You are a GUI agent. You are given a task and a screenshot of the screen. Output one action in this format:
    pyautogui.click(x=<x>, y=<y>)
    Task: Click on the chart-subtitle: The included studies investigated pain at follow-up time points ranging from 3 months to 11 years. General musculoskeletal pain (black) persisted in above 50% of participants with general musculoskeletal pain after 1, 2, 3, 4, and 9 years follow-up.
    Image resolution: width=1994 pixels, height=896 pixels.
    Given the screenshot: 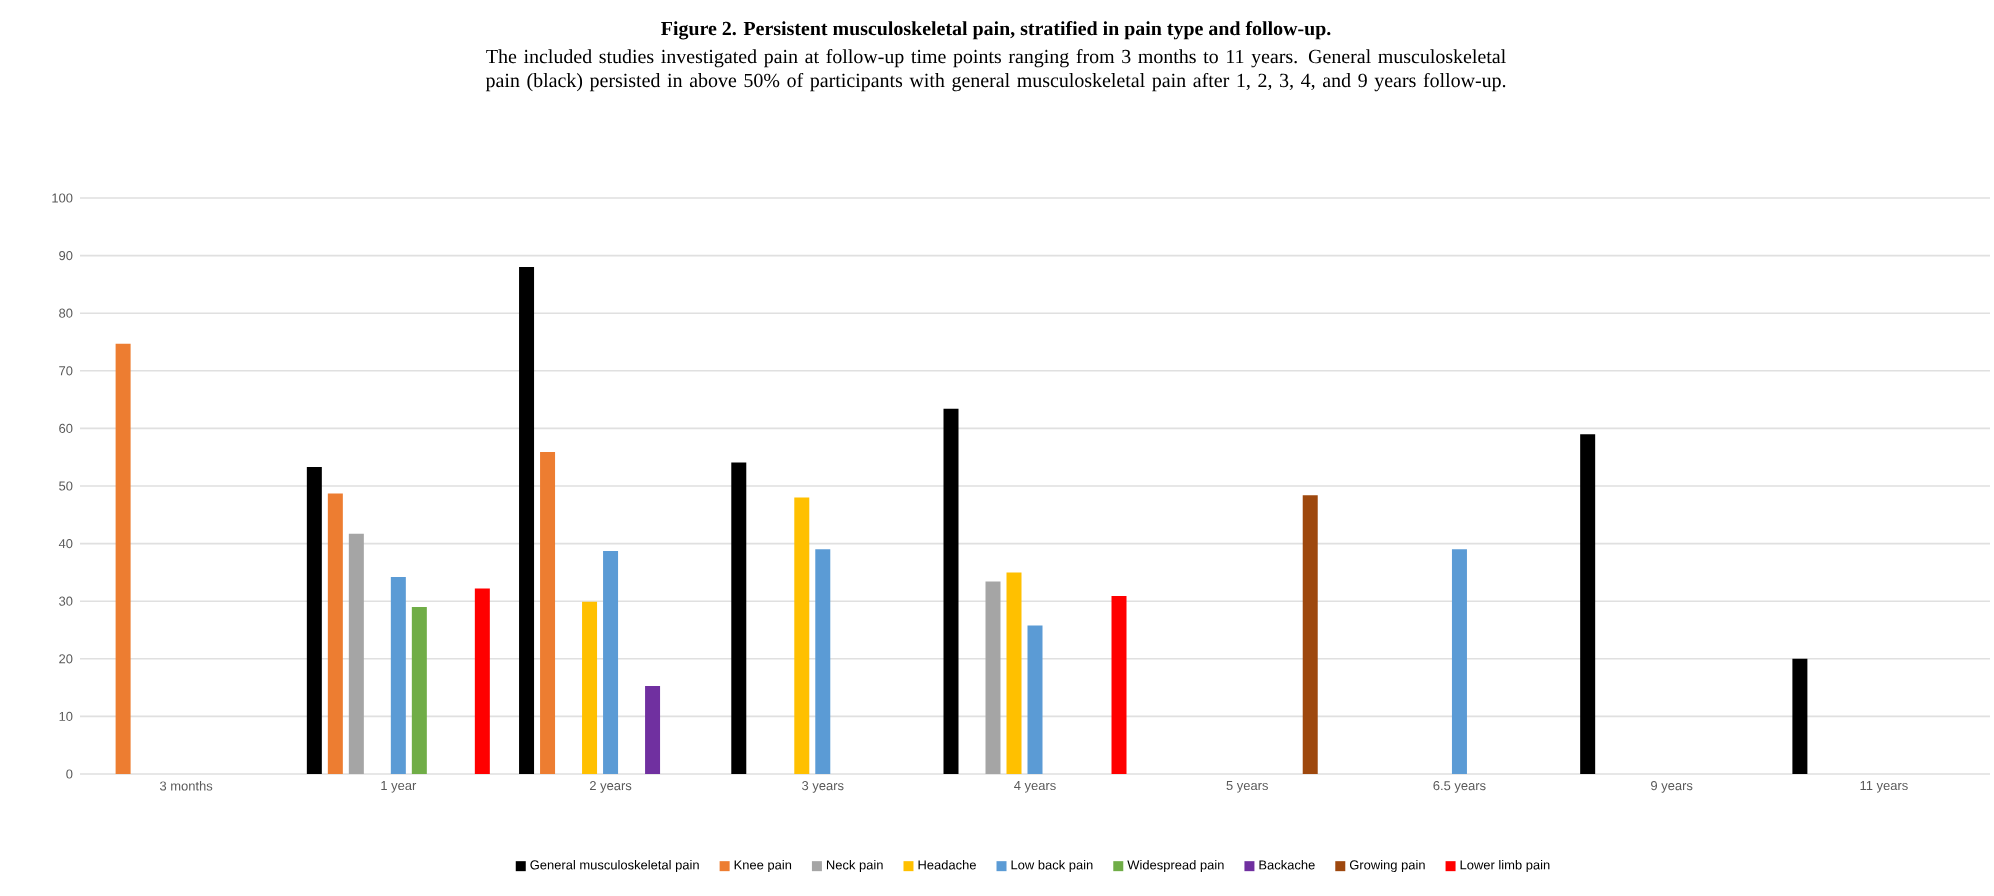 What is the action you would take?
    pyautogui.click(x=995, y=70)
    